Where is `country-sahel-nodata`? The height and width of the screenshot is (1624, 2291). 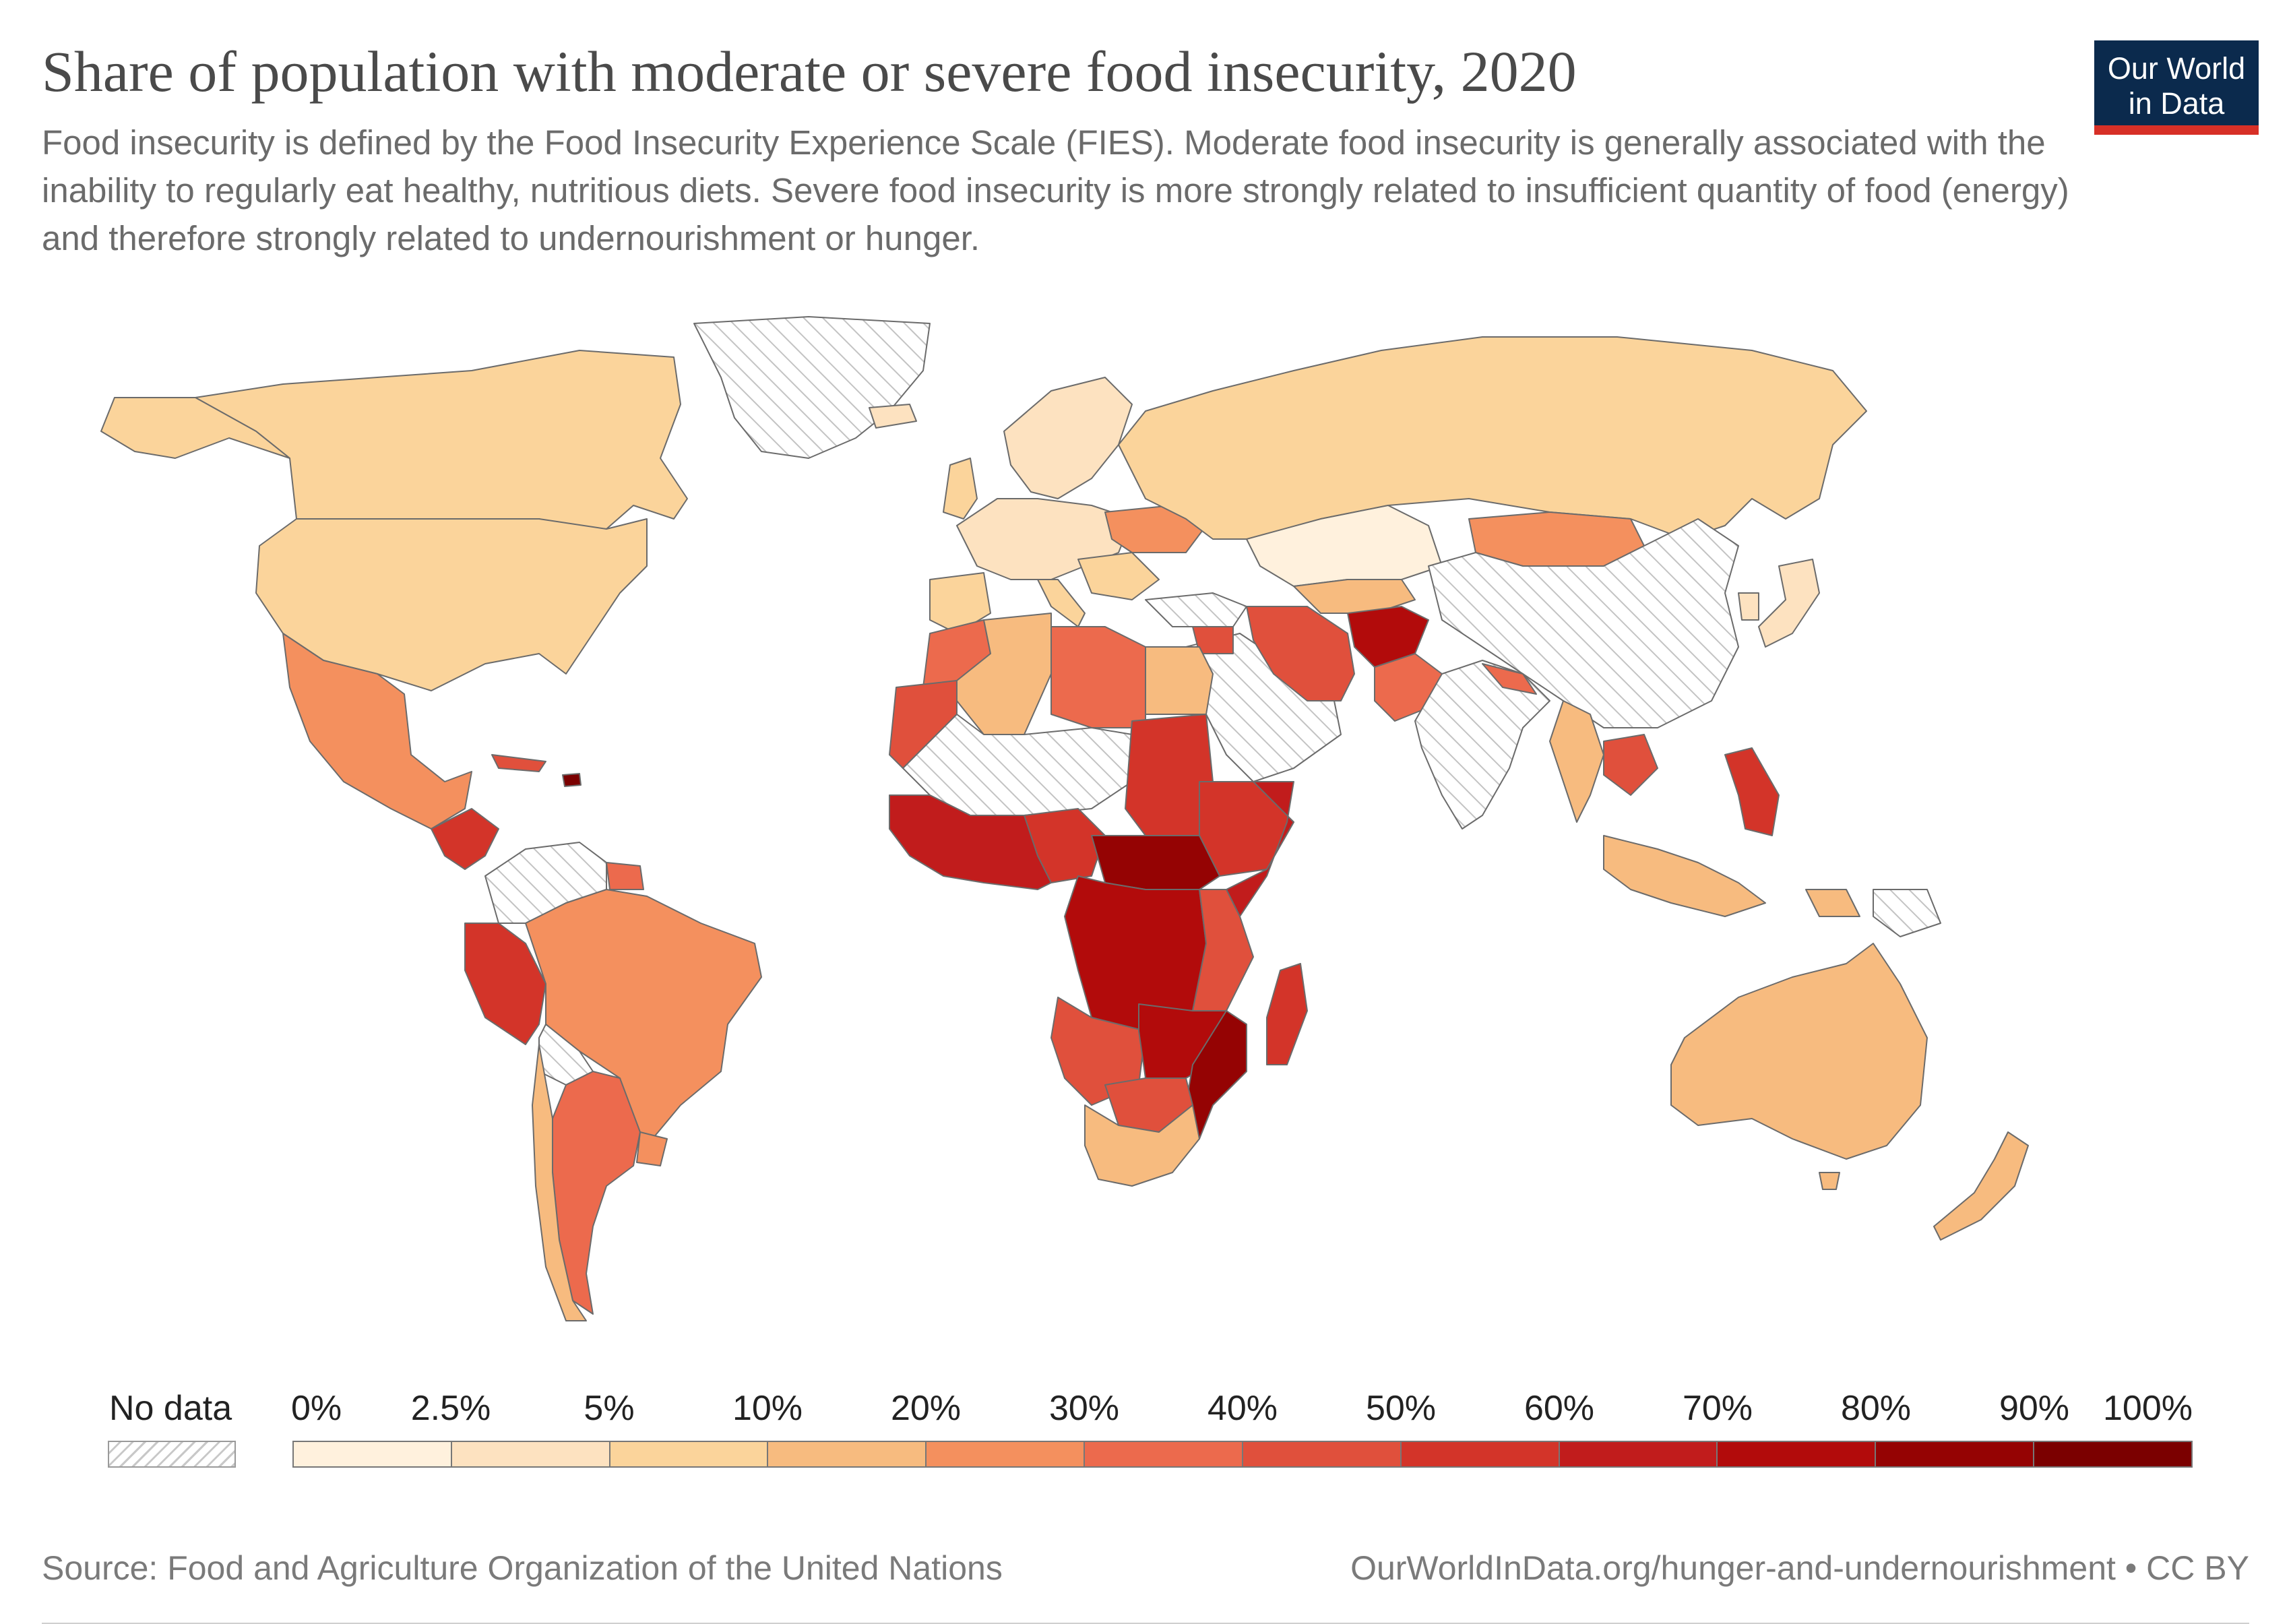 country-sahel-nodata is located at coordinates (1018, 765).